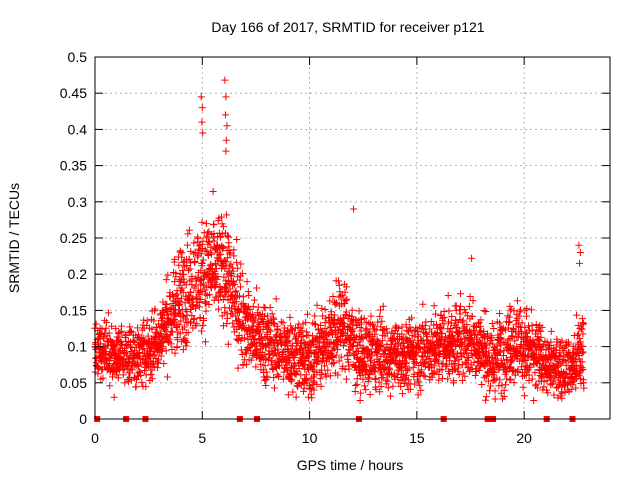  What do you see at coordinates (14, 238) in the screenshot?
I see `y-axis-label: SRMTID / TECUs` at bounding box center [14, 238].